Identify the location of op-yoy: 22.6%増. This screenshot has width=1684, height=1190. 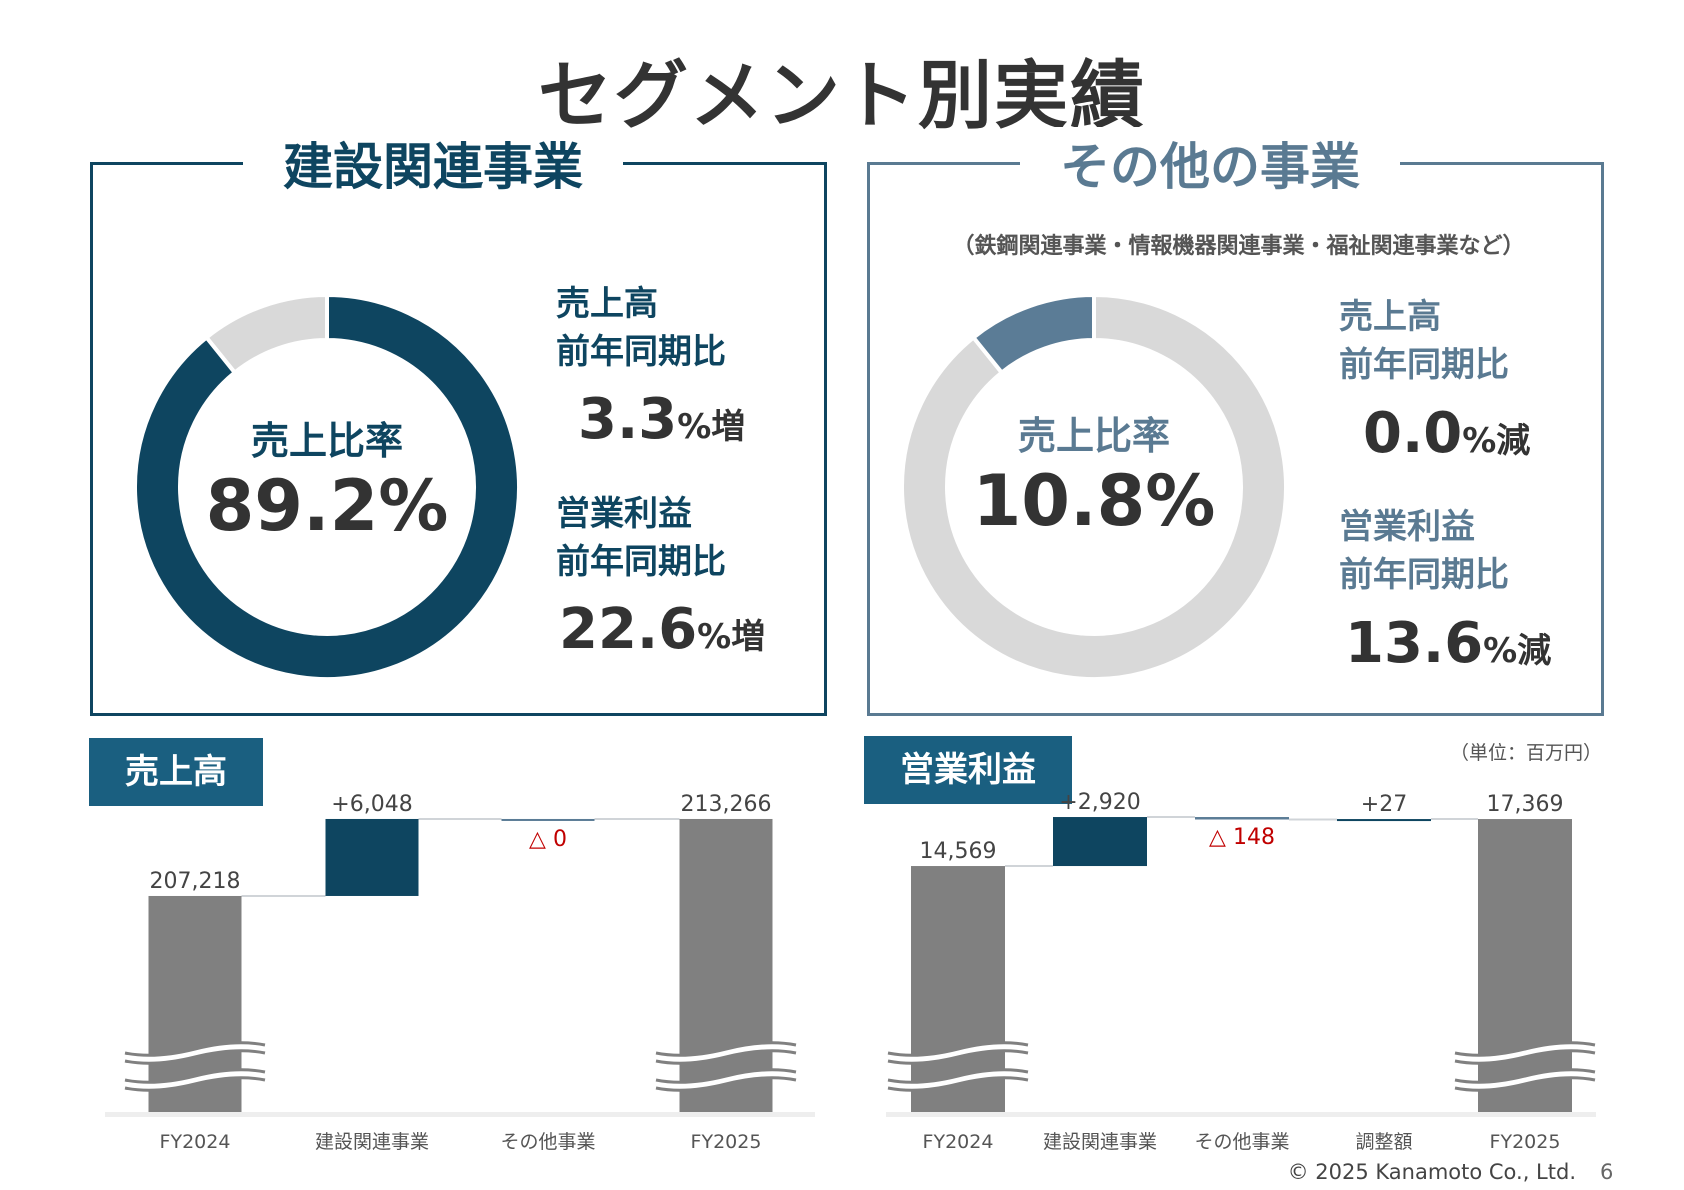
(662, 629).